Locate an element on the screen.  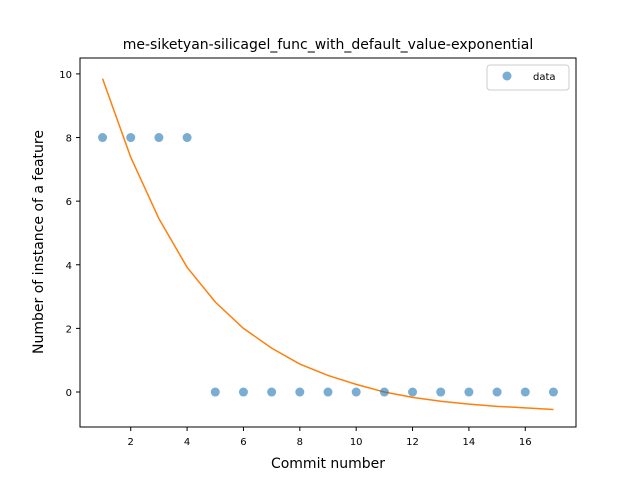
y-axis-label: Number of instance of a feature is located at coordinates (39, 242).